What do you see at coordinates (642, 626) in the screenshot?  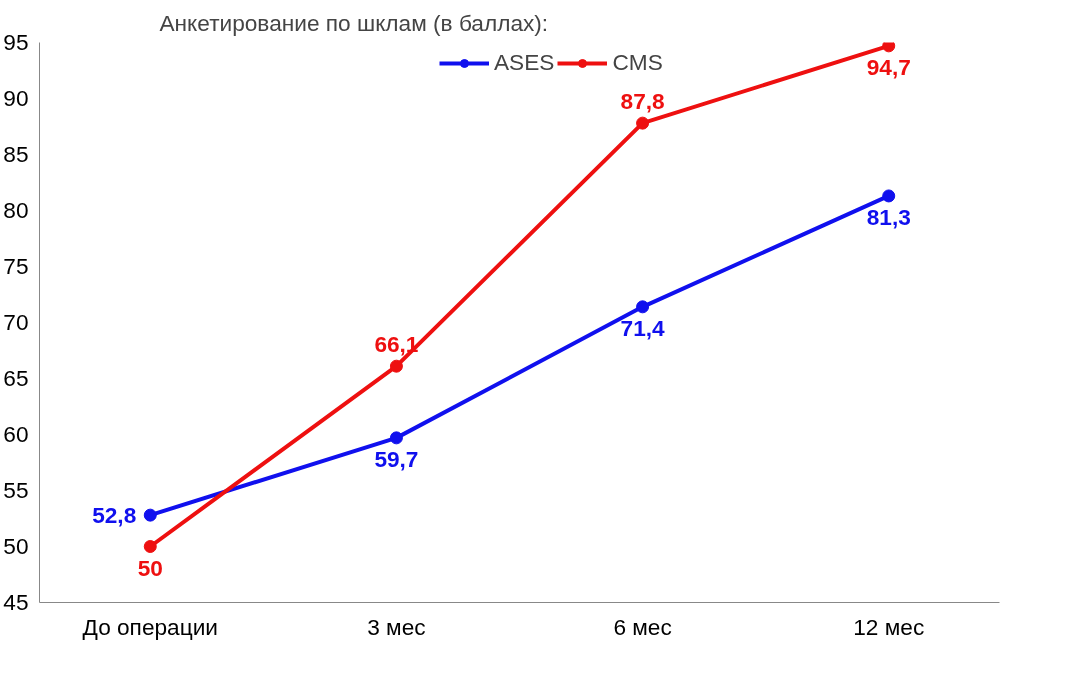 I see `x-tick-label: 6 мес` at bounding box center [642, 626].